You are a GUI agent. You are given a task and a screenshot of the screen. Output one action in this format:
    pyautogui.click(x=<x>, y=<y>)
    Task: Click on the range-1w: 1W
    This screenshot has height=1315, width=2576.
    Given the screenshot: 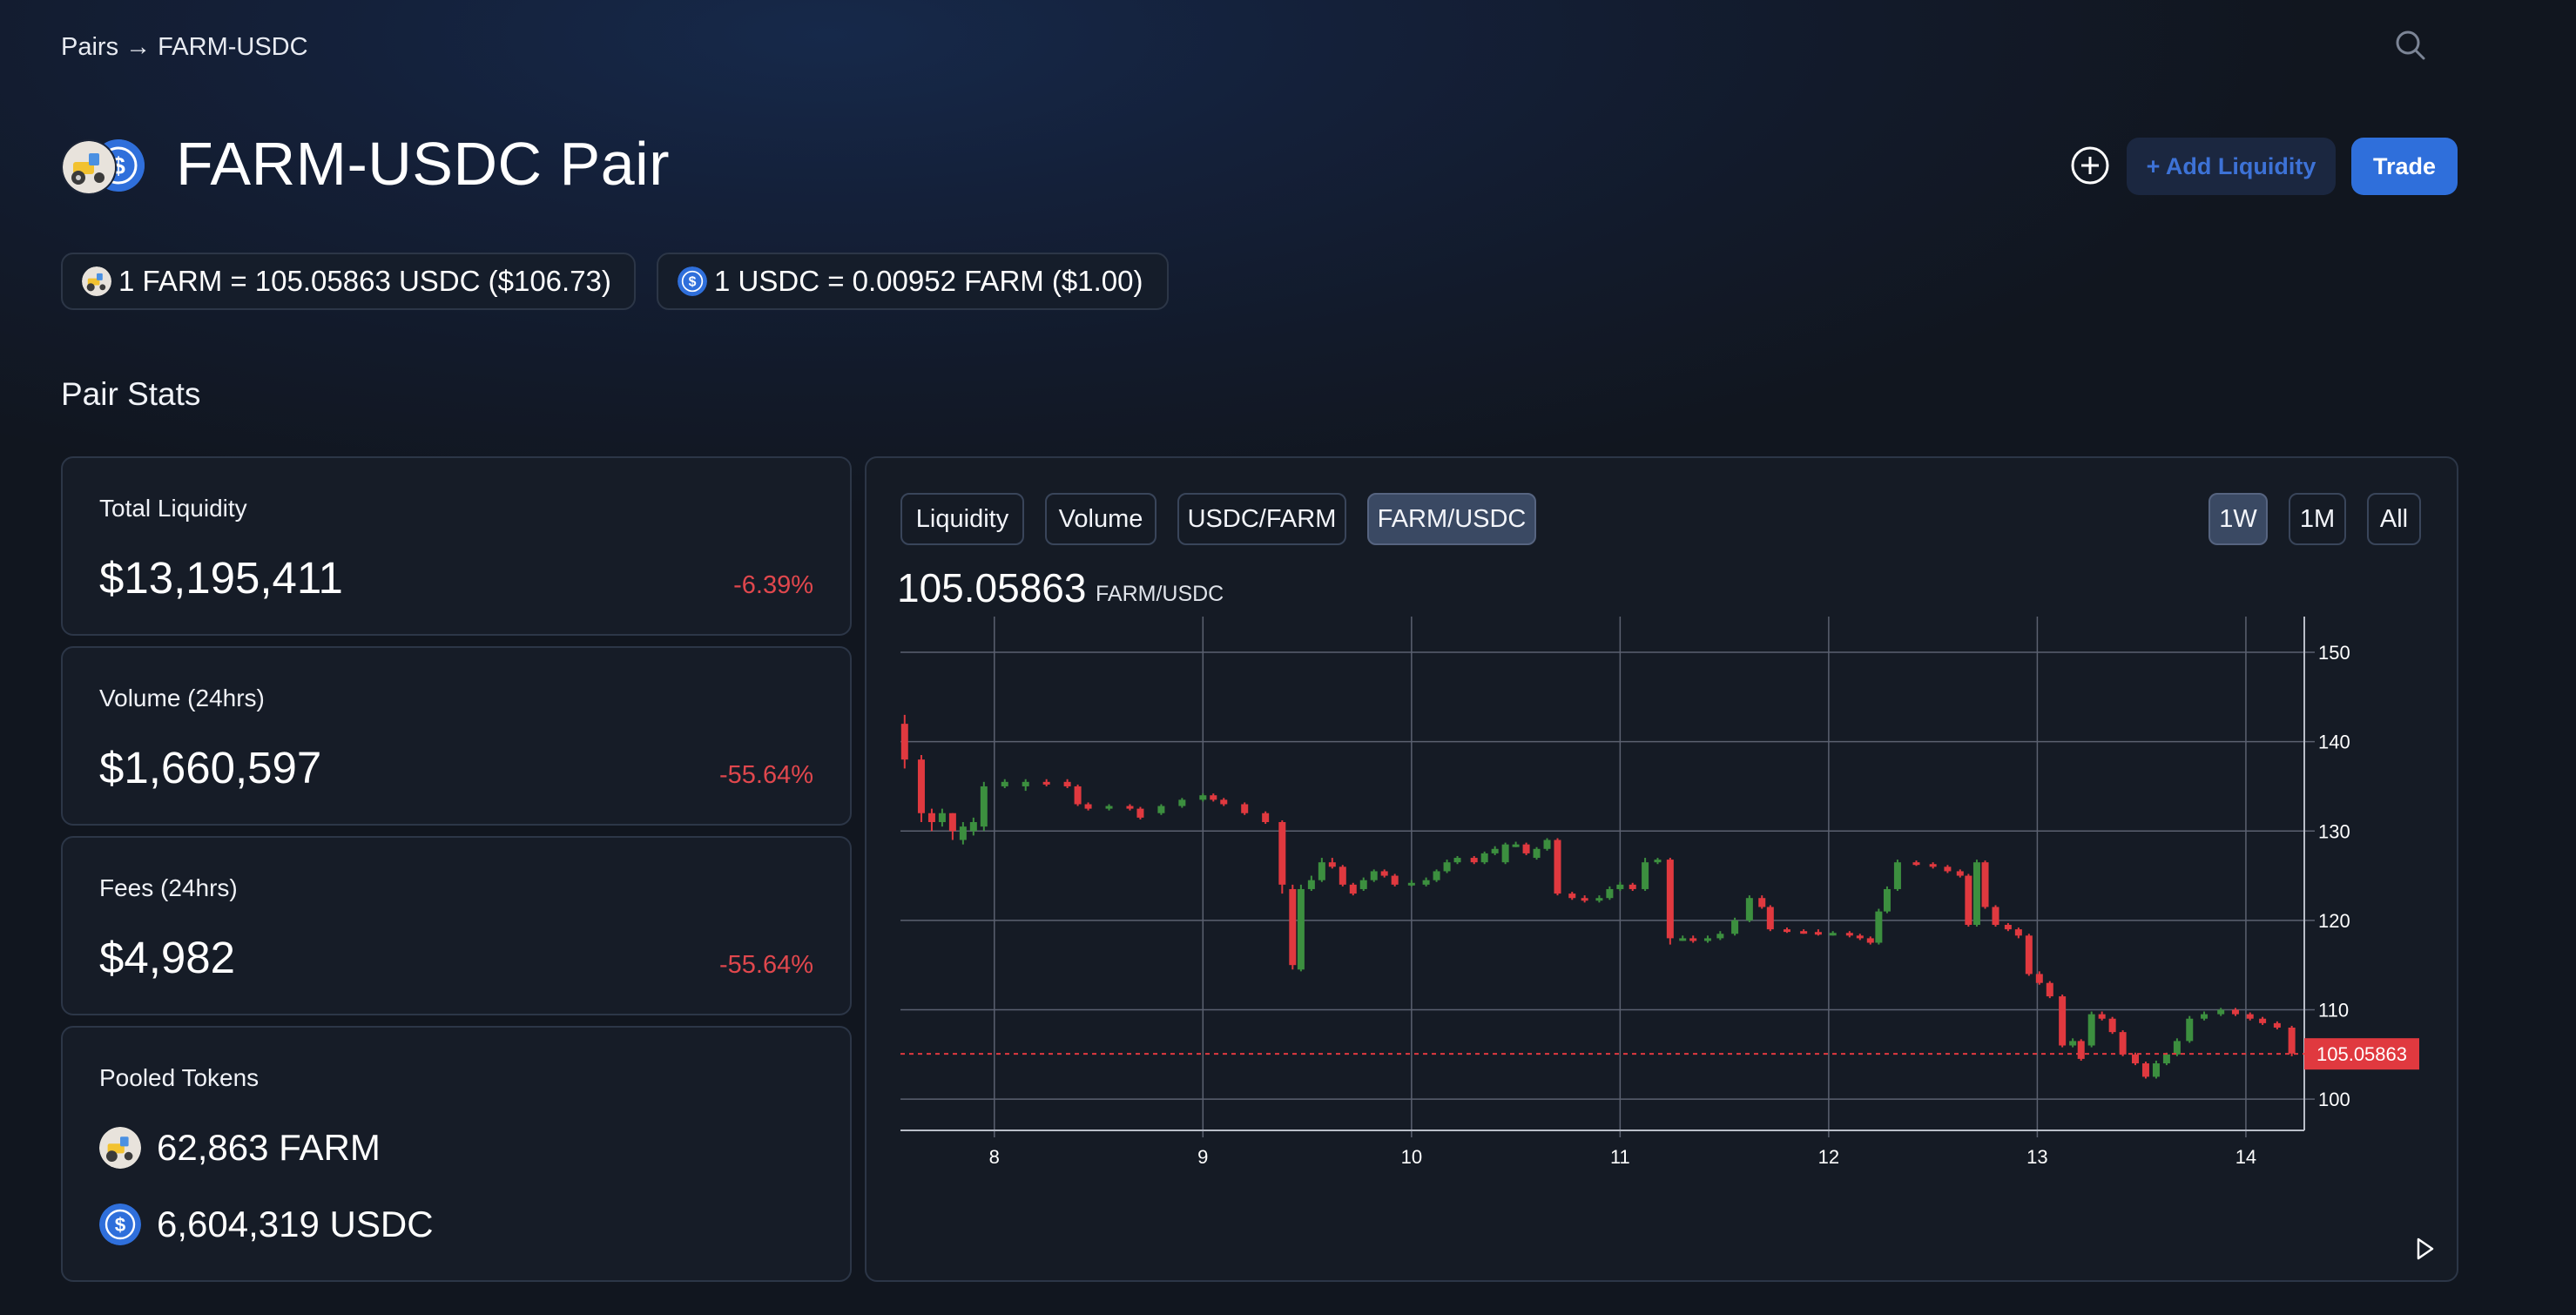 What is the action you would take?
    pyautogui.click(x=2238, y=519)
    